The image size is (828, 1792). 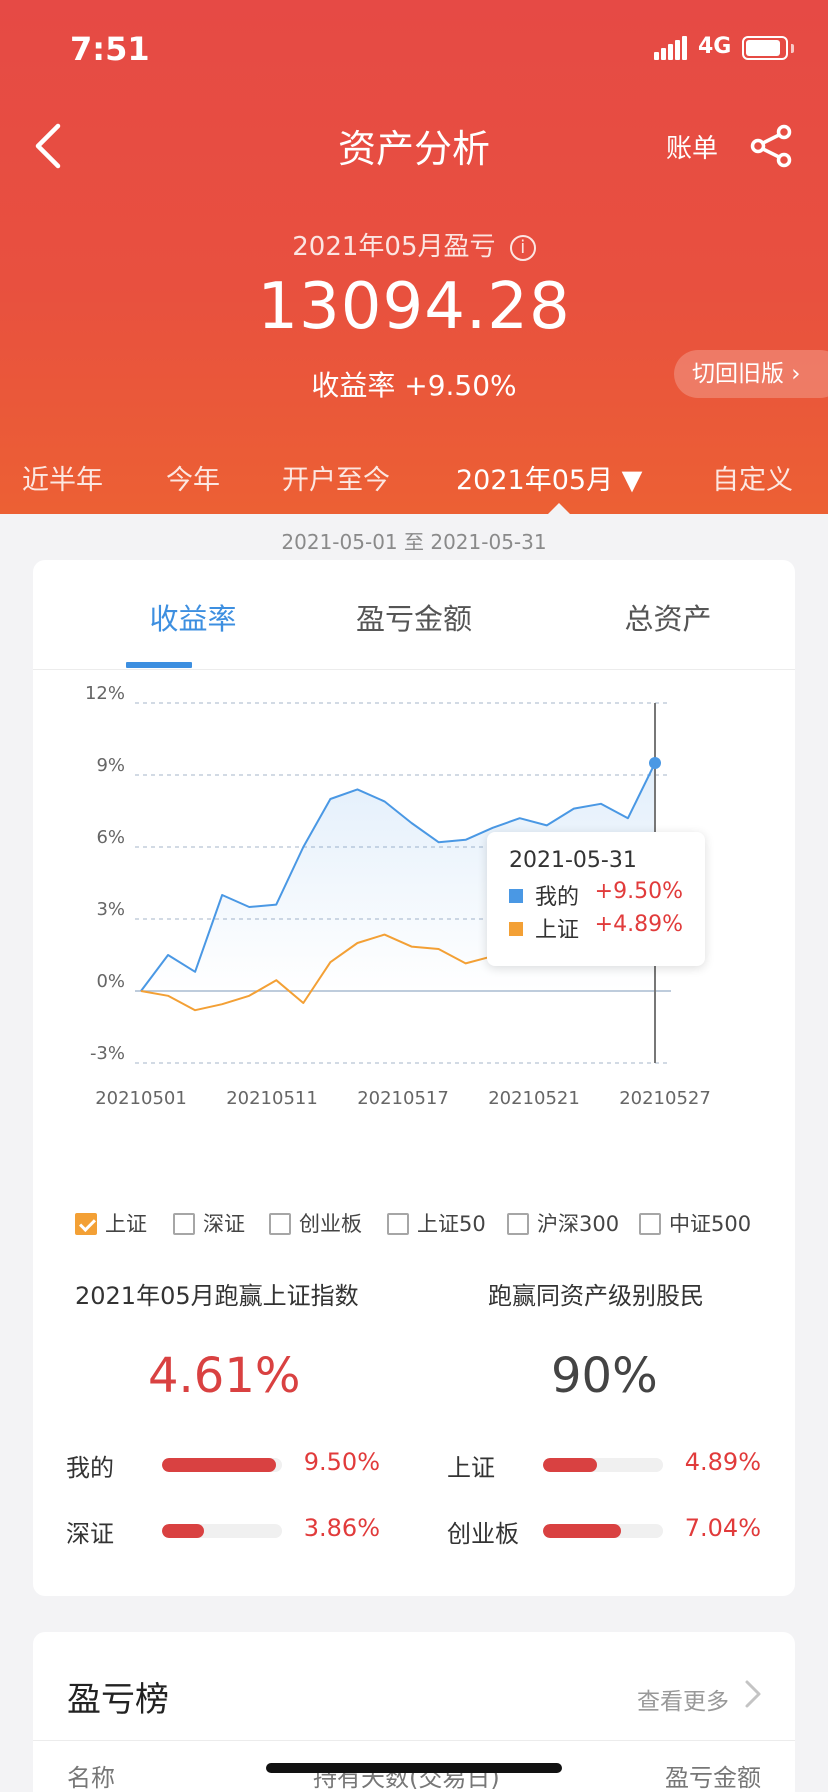 I want to click on tab-month-select: 2021年05月 ▼, so click(x=549, y=480).